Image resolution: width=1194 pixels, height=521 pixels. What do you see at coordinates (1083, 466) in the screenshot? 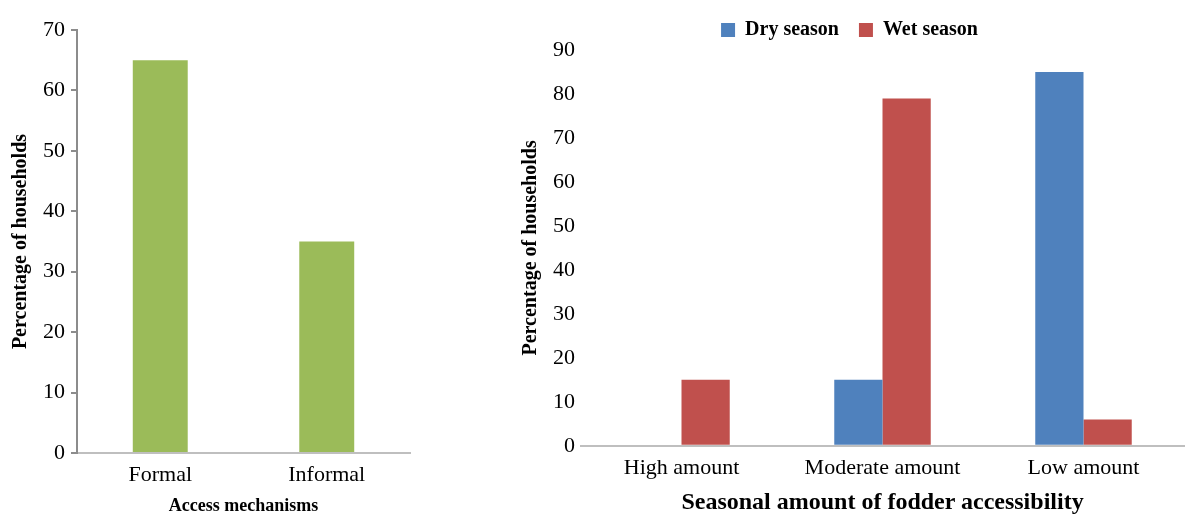
I see `x-tick-label: Low amount` at bounding box center [1083, 466].